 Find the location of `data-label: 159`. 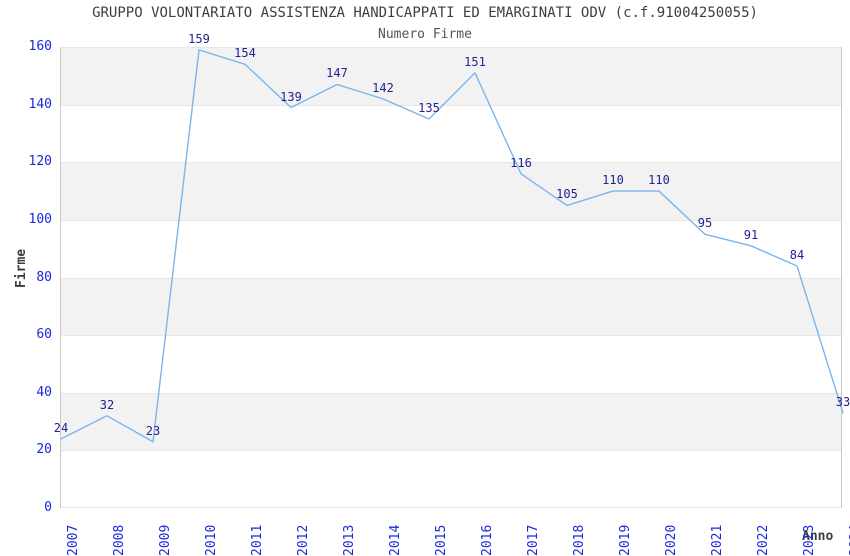

data-label: 159 is located at coordinates (199, 38).